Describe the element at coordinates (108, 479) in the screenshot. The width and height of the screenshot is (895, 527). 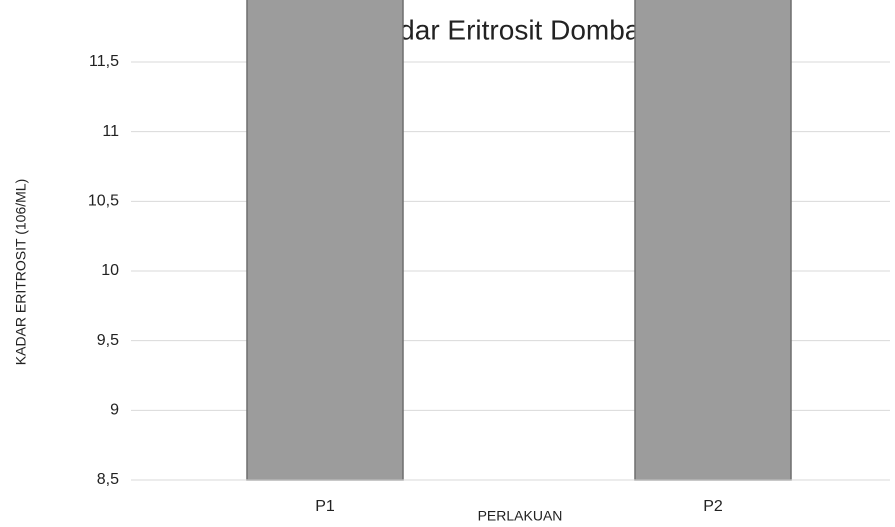
I see `y-tick-label: 8,5` at that location.